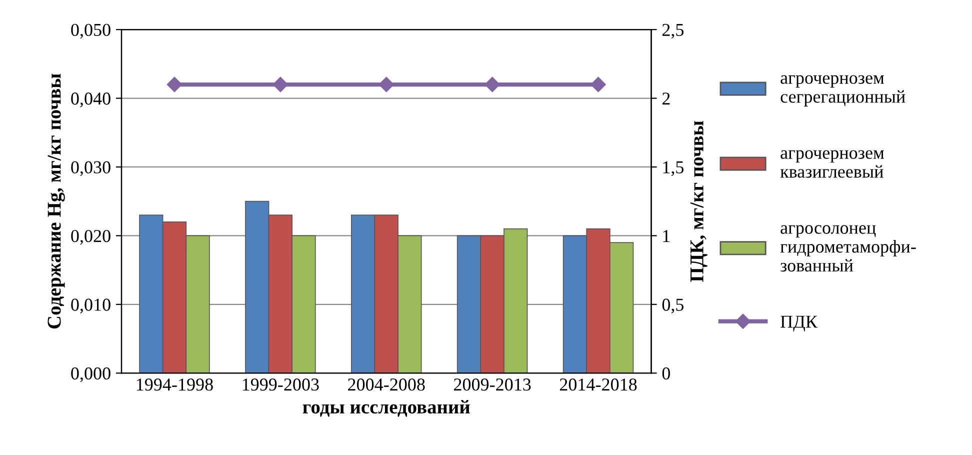  Describe the element at coordinates (174, 384) in the screenshot. I see `x-tick-label: 1994-1998` at that location.